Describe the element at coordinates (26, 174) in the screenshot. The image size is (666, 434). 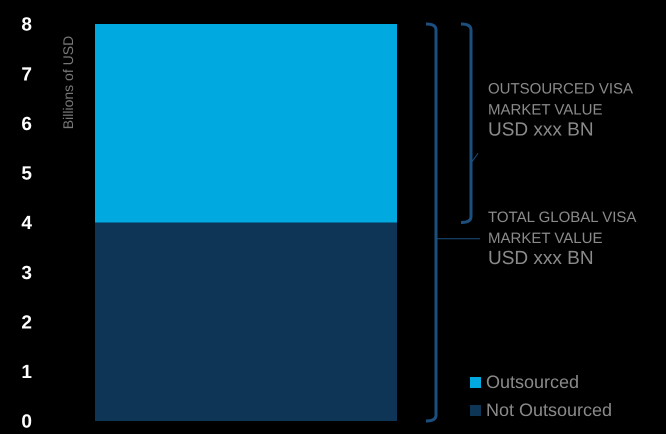
I see `y-tick-label: 5` at that location.